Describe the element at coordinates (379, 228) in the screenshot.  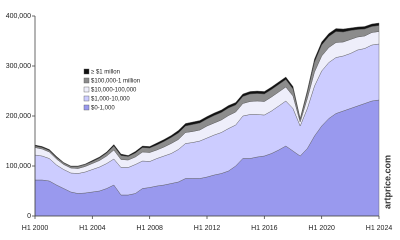
I see `x-tick-label: H1 2024` at that location.